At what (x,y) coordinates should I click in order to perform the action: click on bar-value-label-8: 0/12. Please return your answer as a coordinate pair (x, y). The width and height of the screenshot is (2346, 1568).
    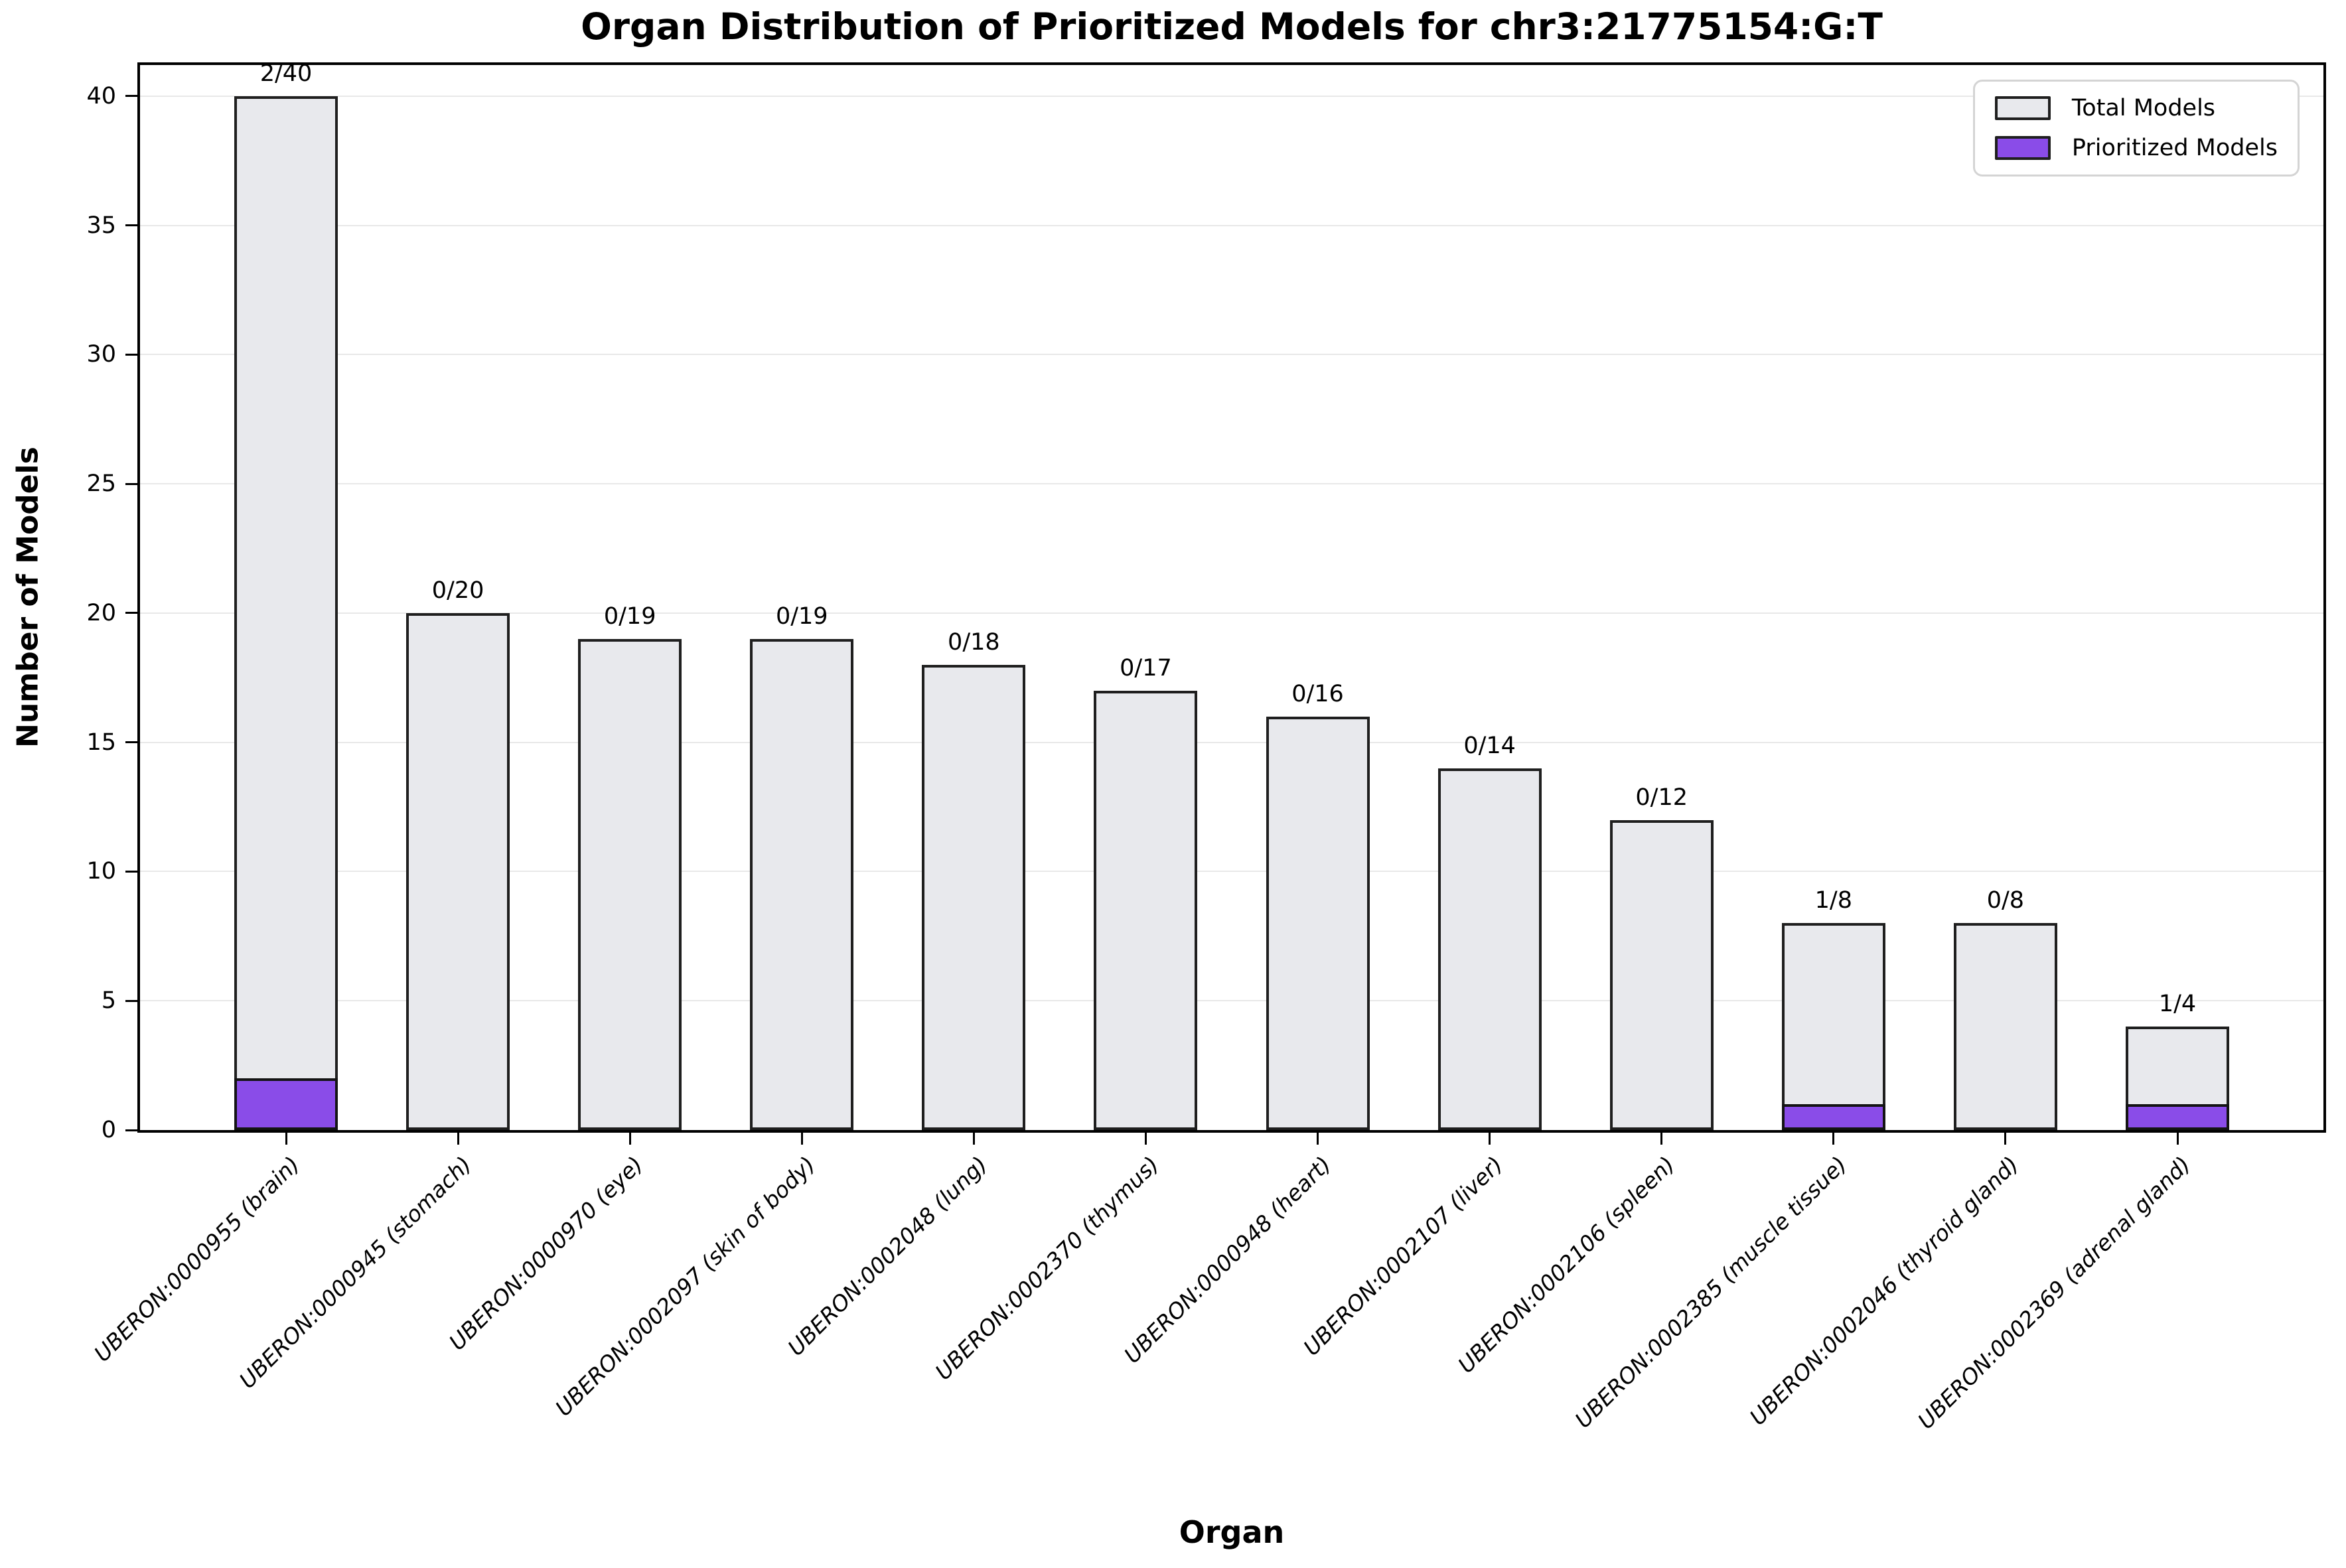
    Looking at the image, I should click on (1661, 797).